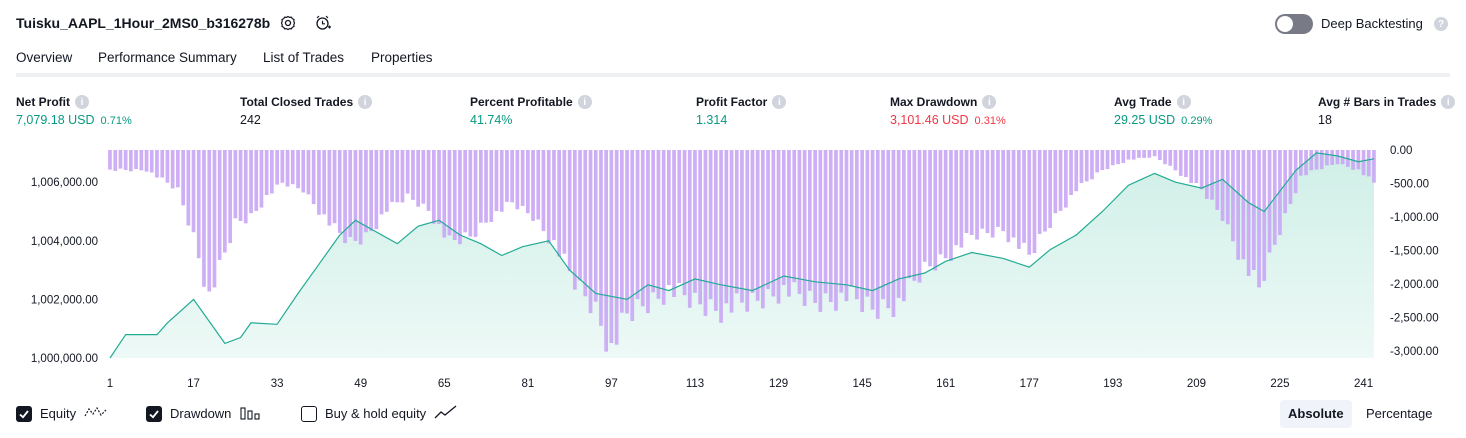 The height and width of the screenshot is (438, 1466). What do you see at coordinates (402, 57) in the screenshot?
I see `tab-properties: Properties` at bounding box center [402, 57].